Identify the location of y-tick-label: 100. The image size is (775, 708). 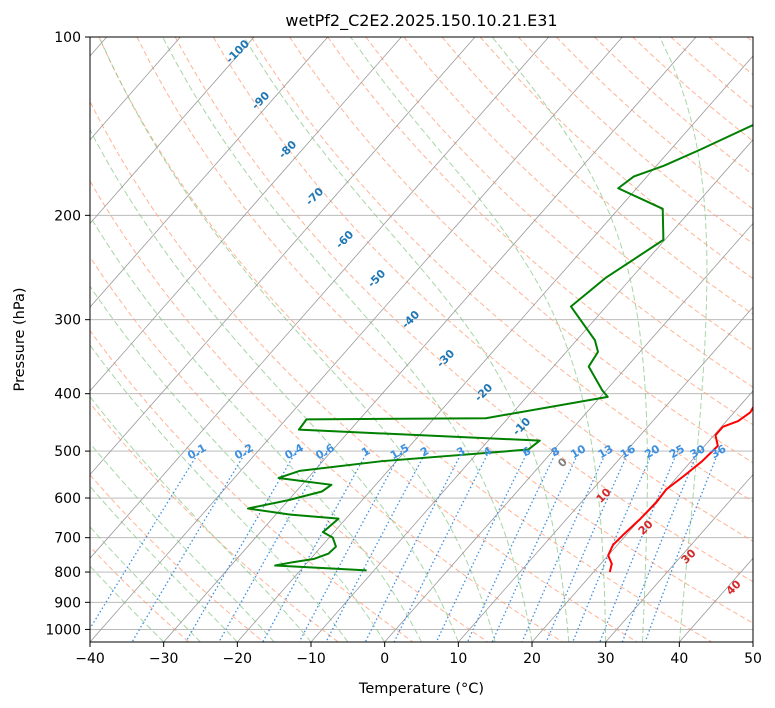
(67, 38).